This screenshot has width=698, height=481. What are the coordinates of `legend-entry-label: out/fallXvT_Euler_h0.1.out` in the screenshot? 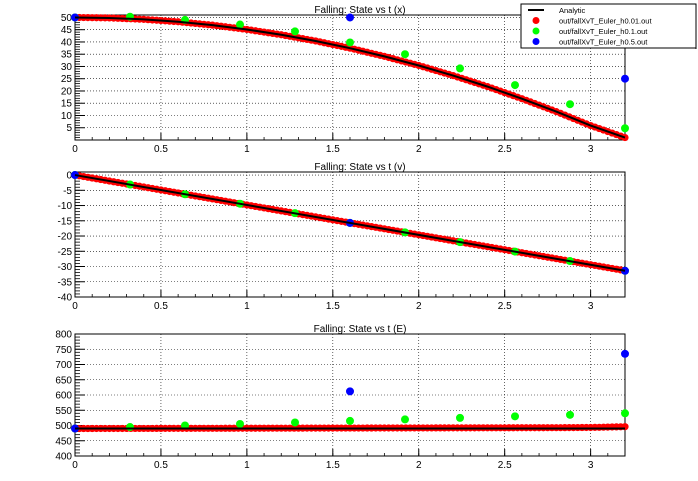 It's located at (603, 31).